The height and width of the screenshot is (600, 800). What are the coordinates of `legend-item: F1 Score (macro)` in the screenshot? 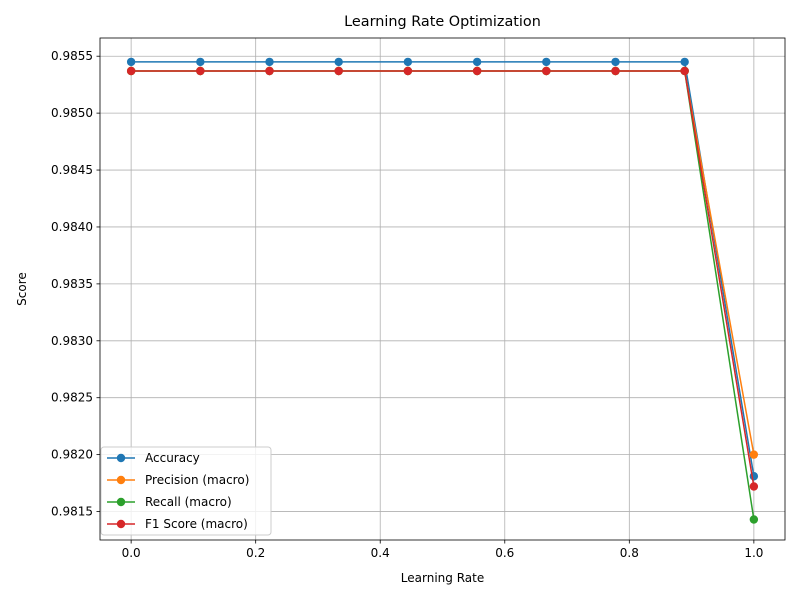 It's located at (177, 524).